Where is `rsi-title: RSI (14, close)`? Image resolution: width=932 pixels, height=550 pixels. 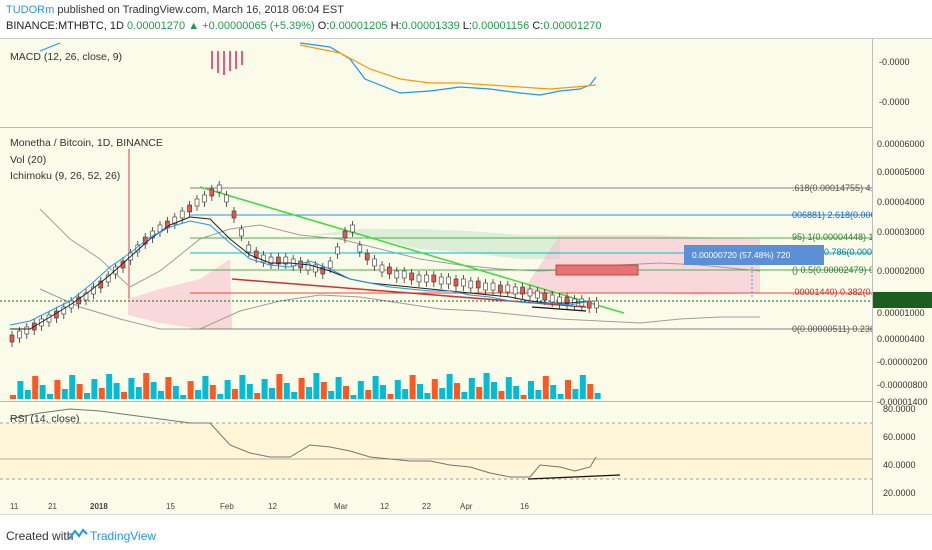 rsi-title: RSI (14, close) is located at coordinates (45, 419).